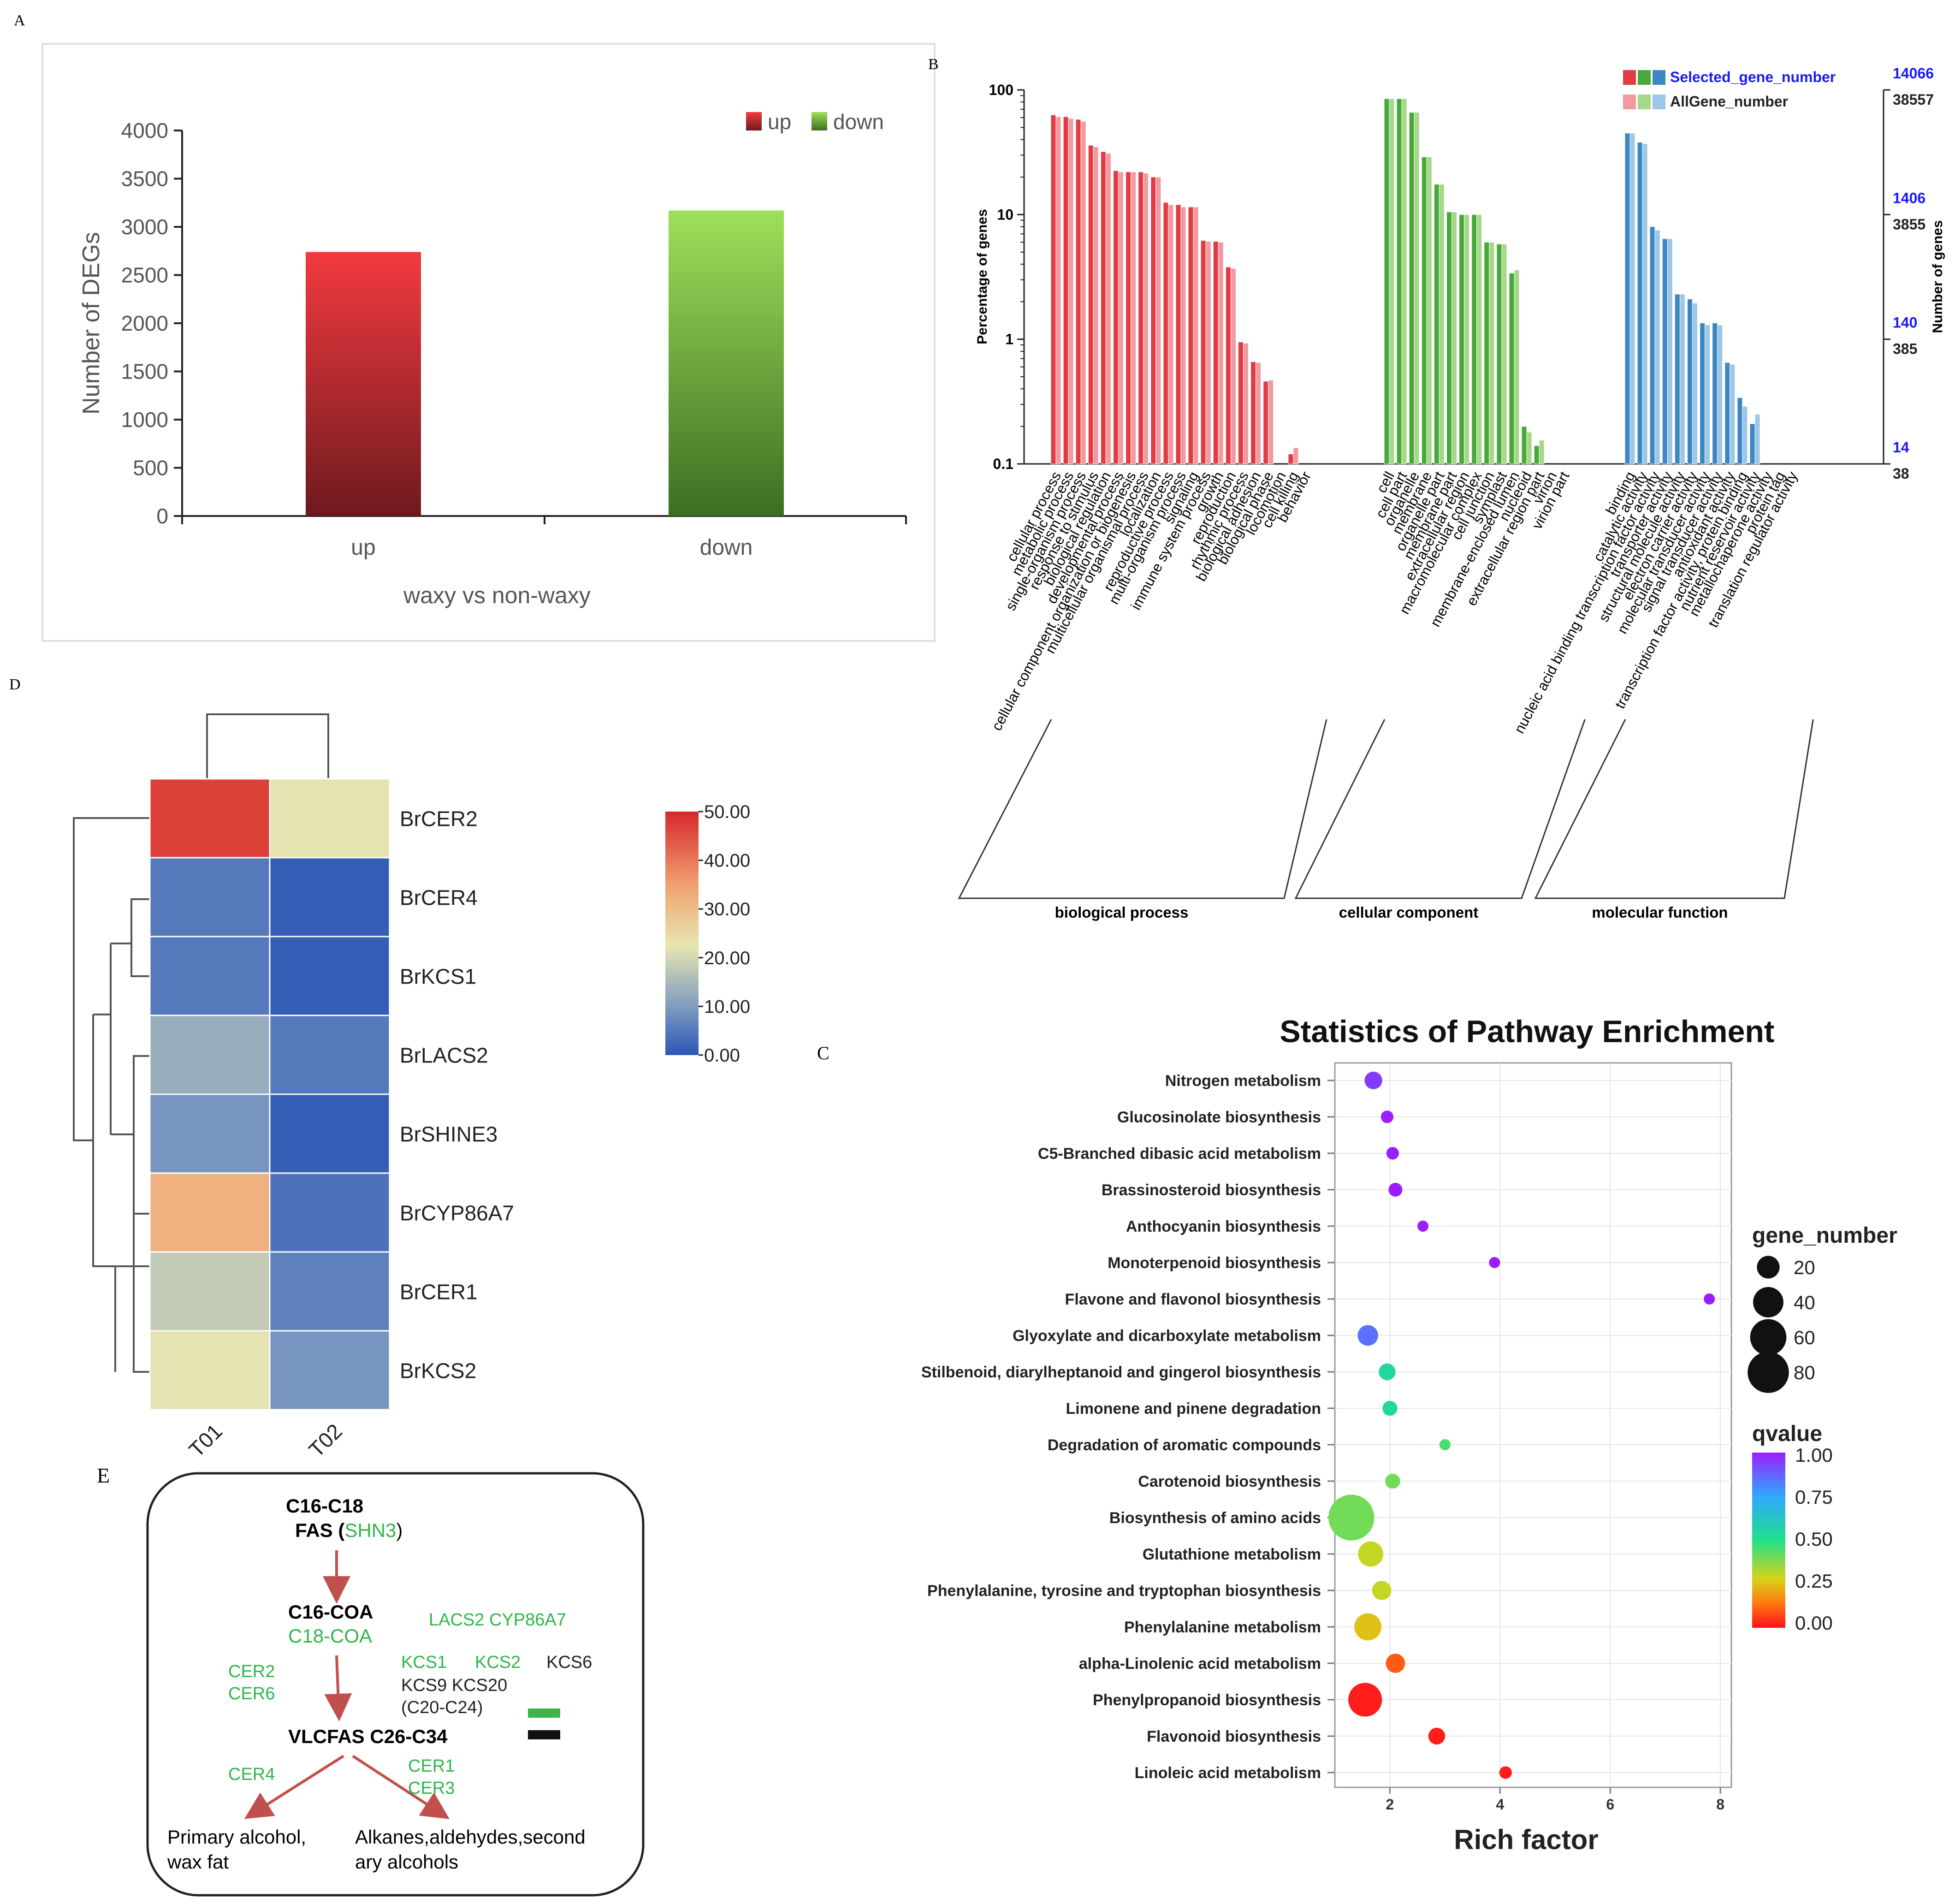 The height and width of the screenshot is (1904, 1955). Describe the element at coordinates (324, 1506) in the screenshot. I see `e-node-c16c18: C16-C18` at that location.